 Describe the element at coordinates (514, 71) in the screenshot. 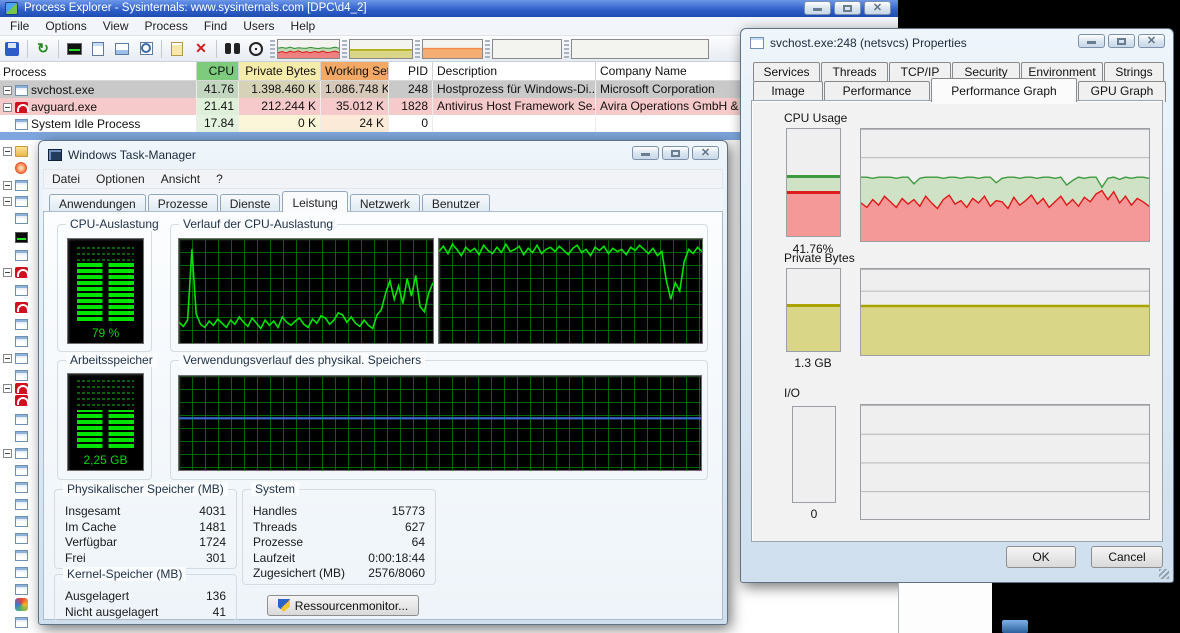

I see `column-header-description: Description` at that location.